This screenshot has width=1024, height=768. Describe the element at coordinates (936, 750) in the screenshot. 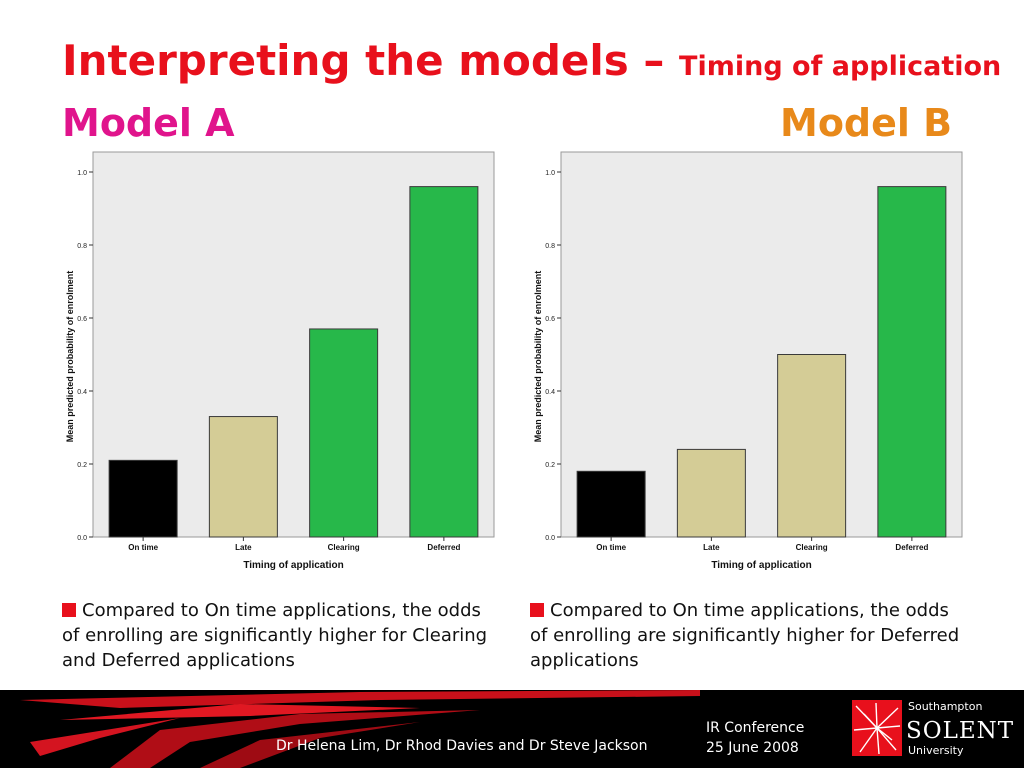

I see `logo-text-university: University` at that location.